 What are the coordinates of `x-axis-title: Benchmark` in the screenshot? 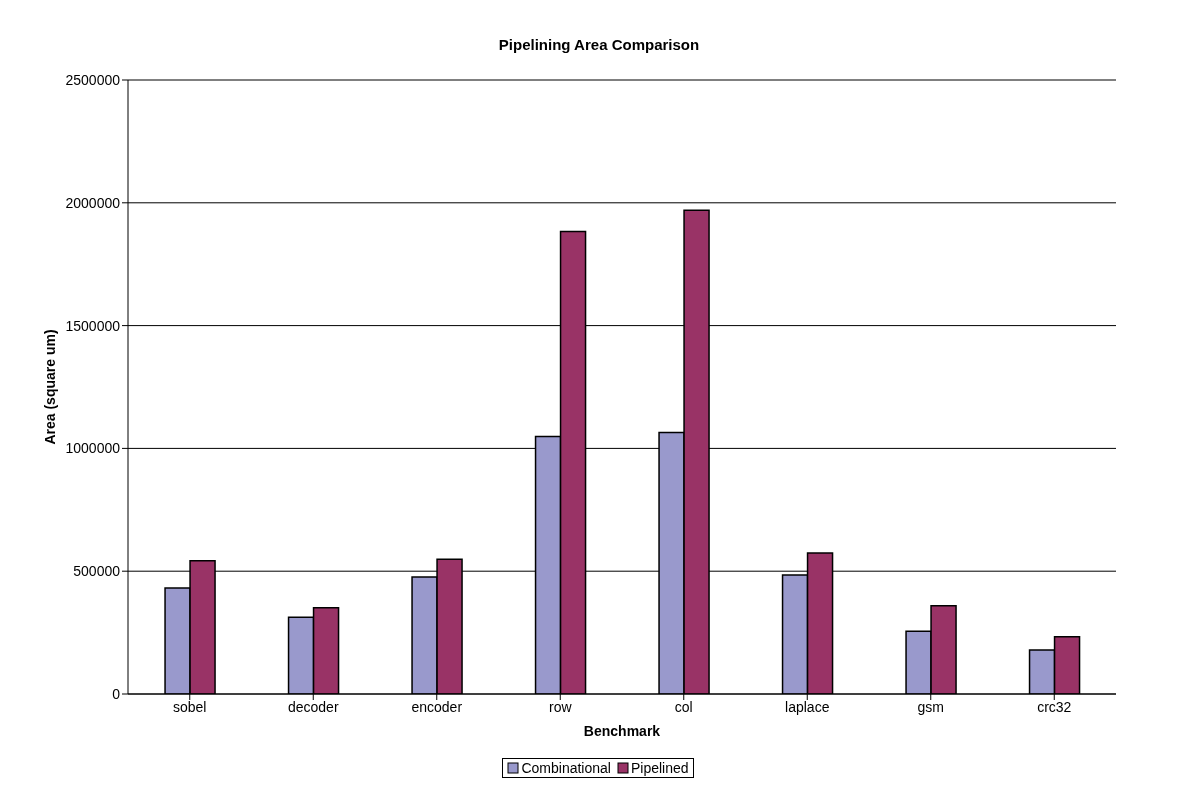 It's located at (622, 731).